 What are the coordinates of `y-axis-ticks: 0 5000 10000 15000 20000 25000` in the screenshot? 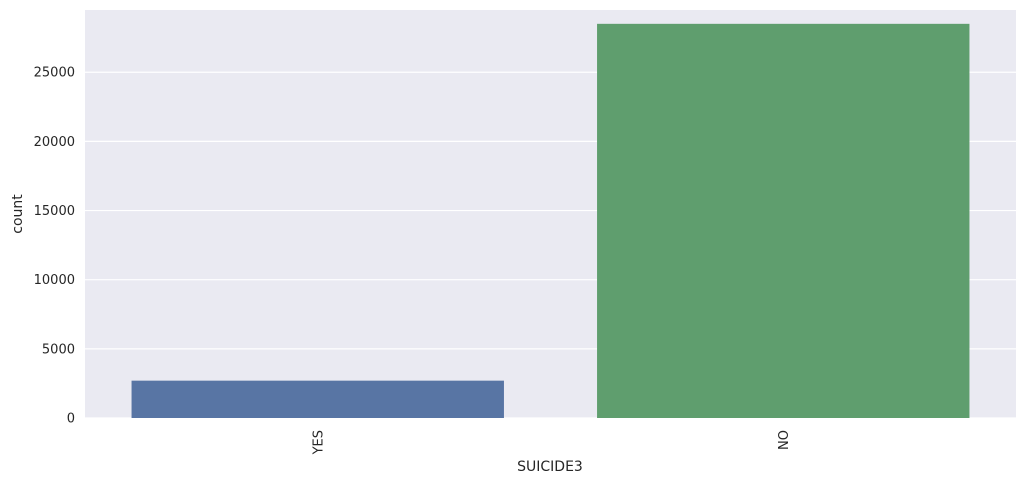 It's located at (54, 246).